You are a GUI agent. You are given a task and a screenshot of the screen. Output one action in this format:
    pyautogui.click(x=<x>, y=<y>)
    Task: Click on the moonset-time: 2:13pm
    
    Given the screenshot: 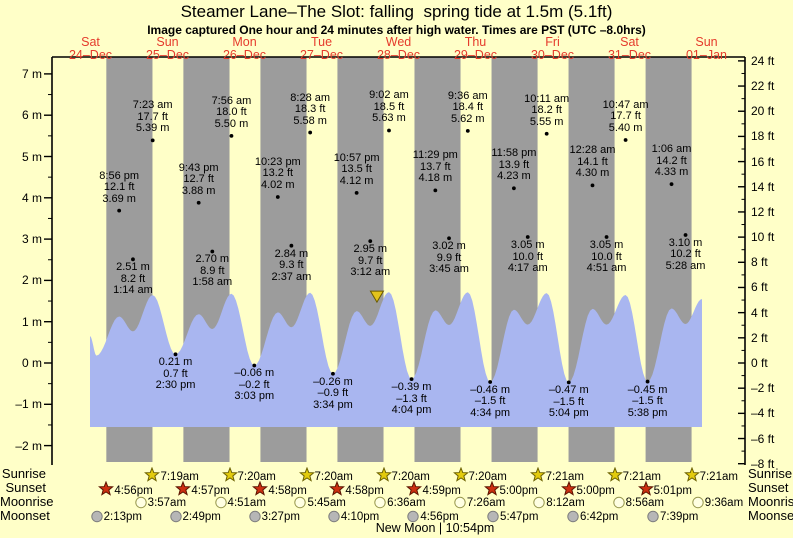 What is the action you would take?
    pyautogui.click(x=116, y=516)
    